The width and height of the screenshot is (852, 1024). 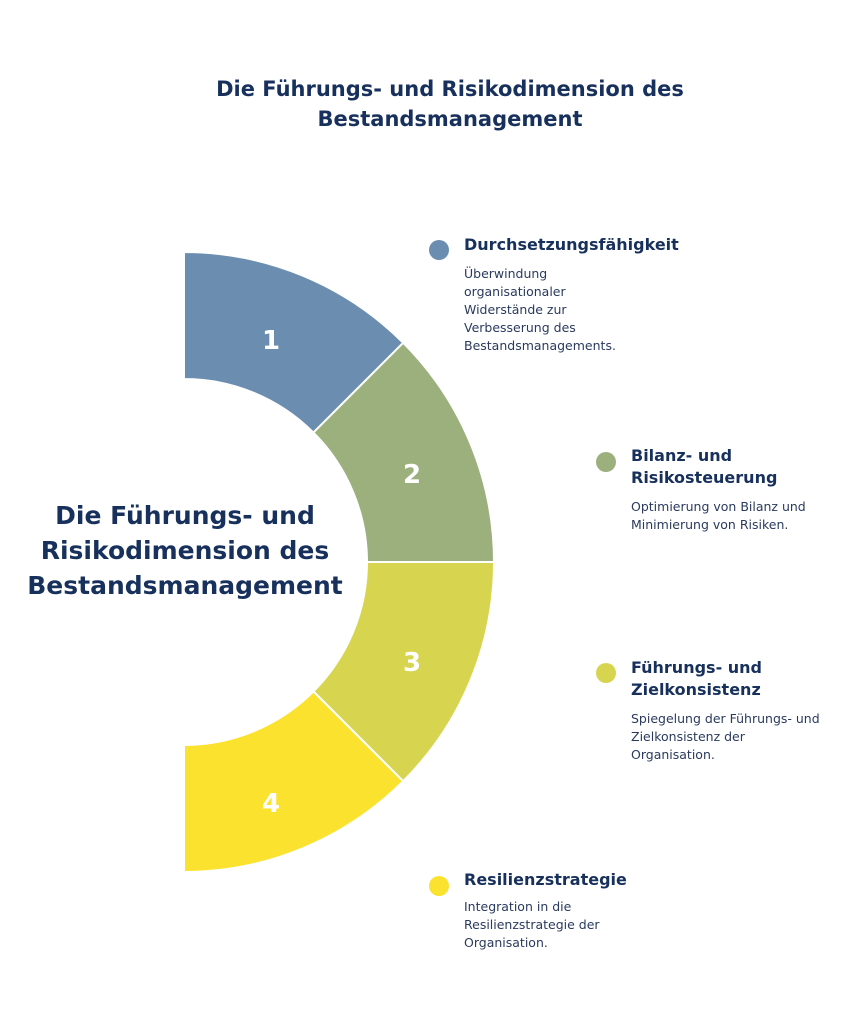 What do you see at coordinates (606, 462) in the screenshot?
I see `item-2-dot-icon` at bounding box center [606, 462].